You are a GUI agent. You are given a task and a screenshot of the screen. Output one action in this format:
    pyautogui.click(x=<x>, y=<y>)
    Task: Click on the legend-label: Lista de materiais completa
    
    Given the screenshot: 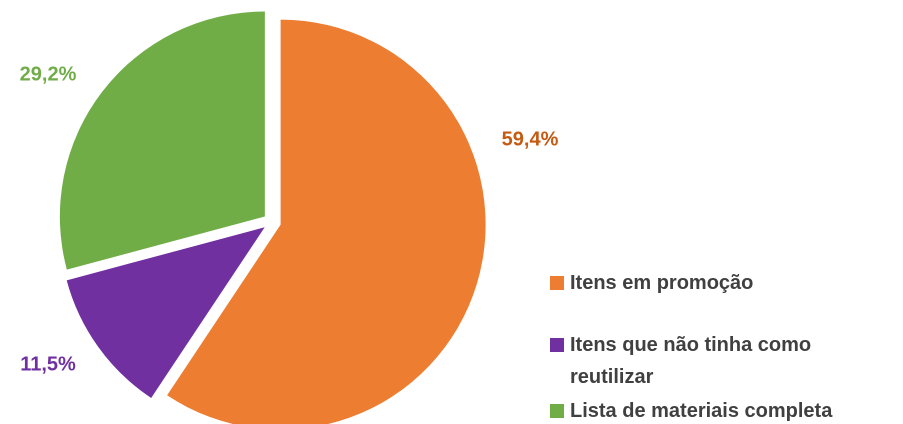 What is the action you would take?
    pyautogui.click(x=701, y=411)
    